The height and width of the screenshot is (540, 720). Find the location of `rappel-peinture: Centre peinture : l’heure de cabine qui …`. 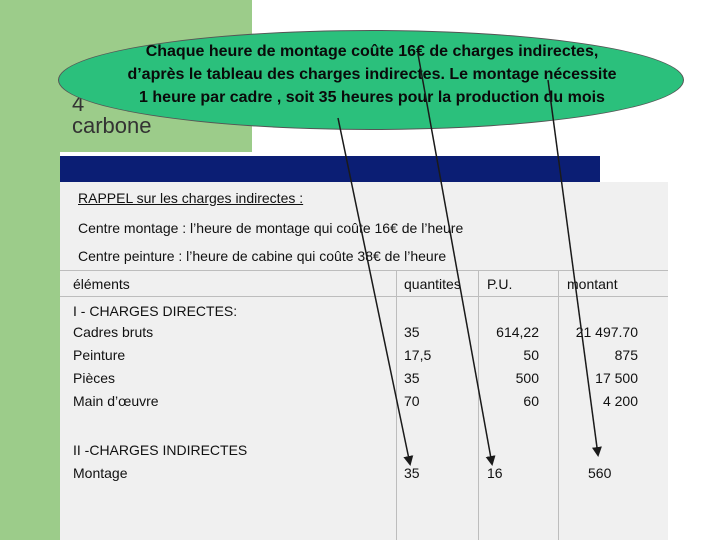

rappel-peinture: Centre peinture : l’heure de cabine qui … is located at coordinates (262, 256).